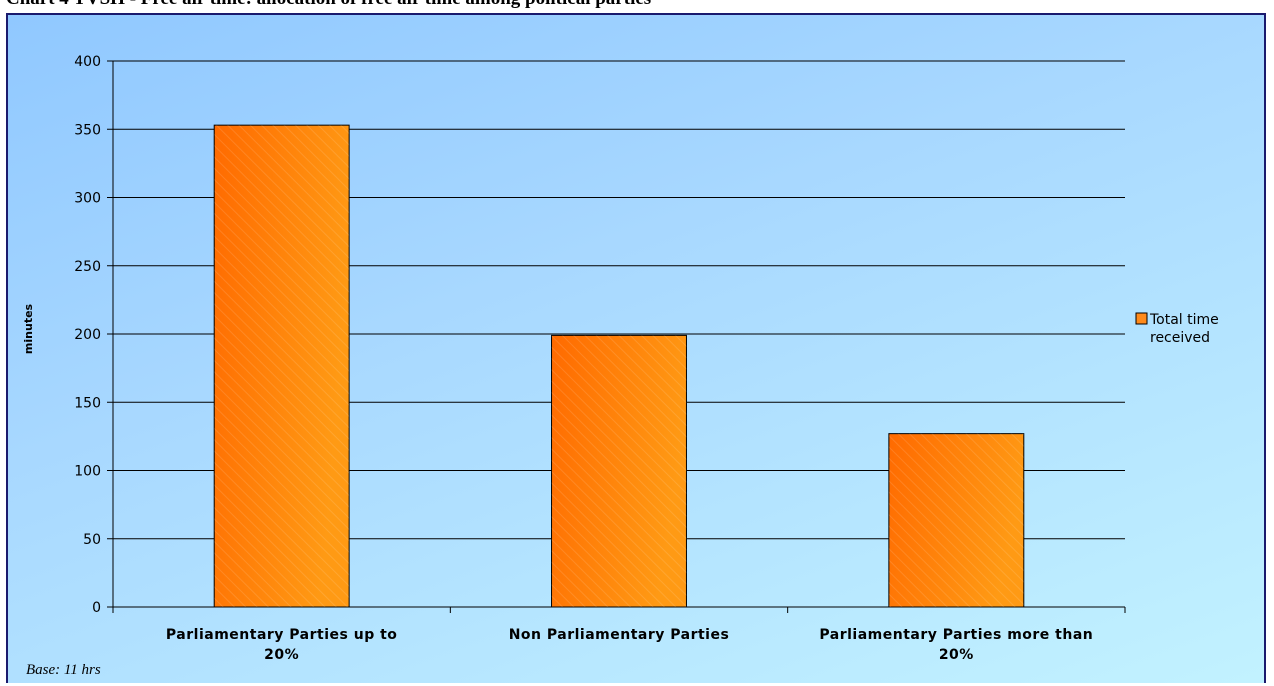  I want to click on x-tick-label-line: Parliamentary Parties up to, so click(281, 635).